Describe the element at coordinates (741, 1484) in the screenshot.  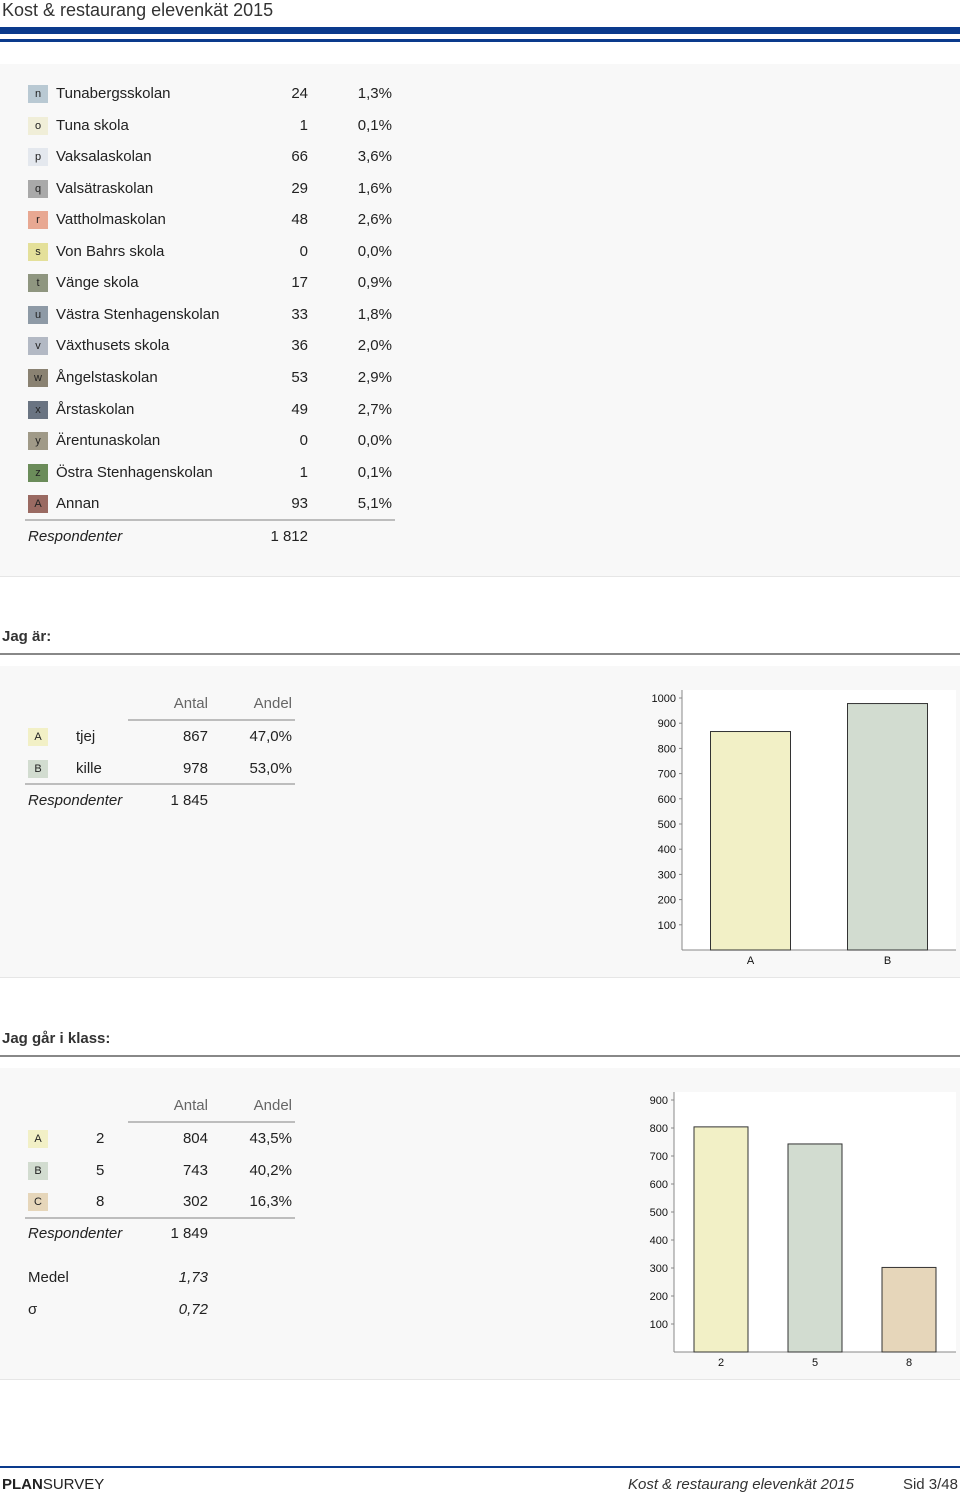
I see `footer-report-title: Kost & restaurang elevenkät 2015` at that location.